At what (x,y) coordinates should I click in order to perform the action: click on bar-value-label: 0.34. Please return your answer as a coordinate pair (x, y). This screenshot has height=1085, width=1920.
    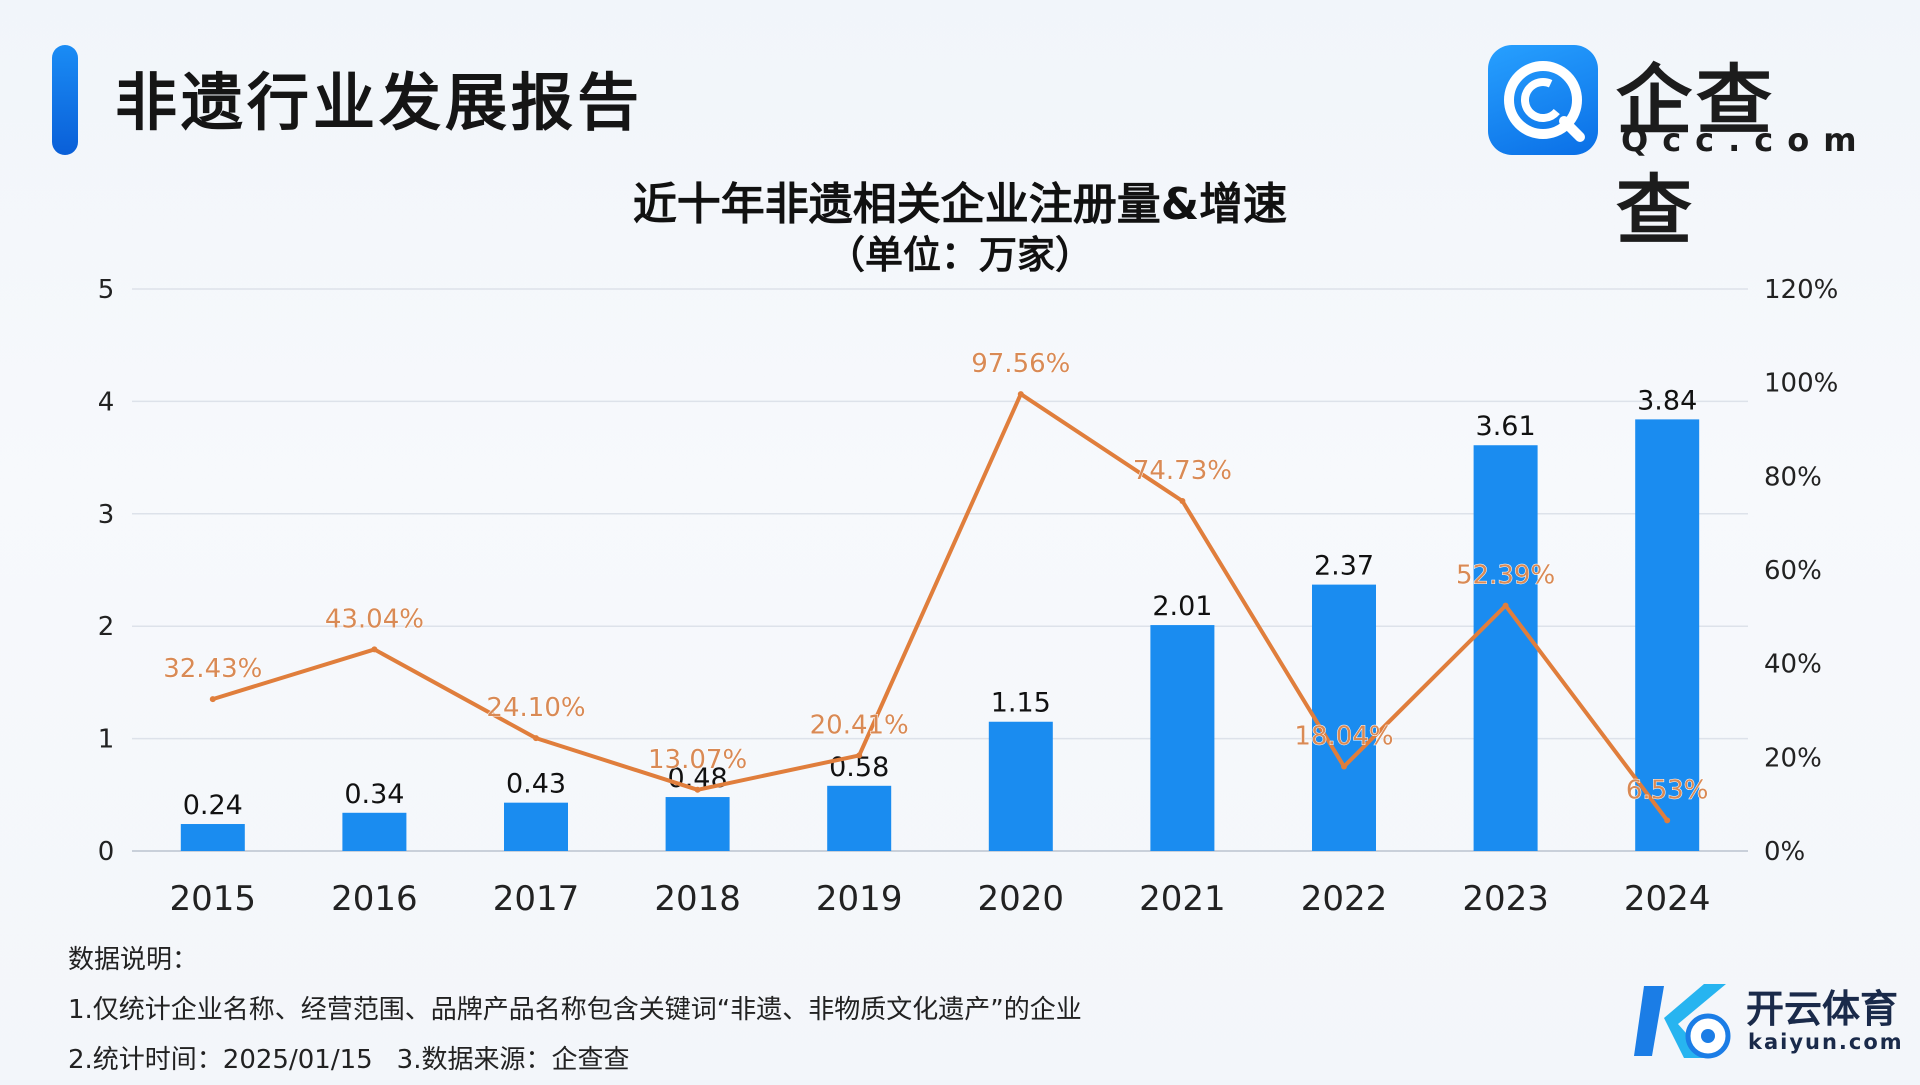
    Looking at the image, I should click on (374, 794).